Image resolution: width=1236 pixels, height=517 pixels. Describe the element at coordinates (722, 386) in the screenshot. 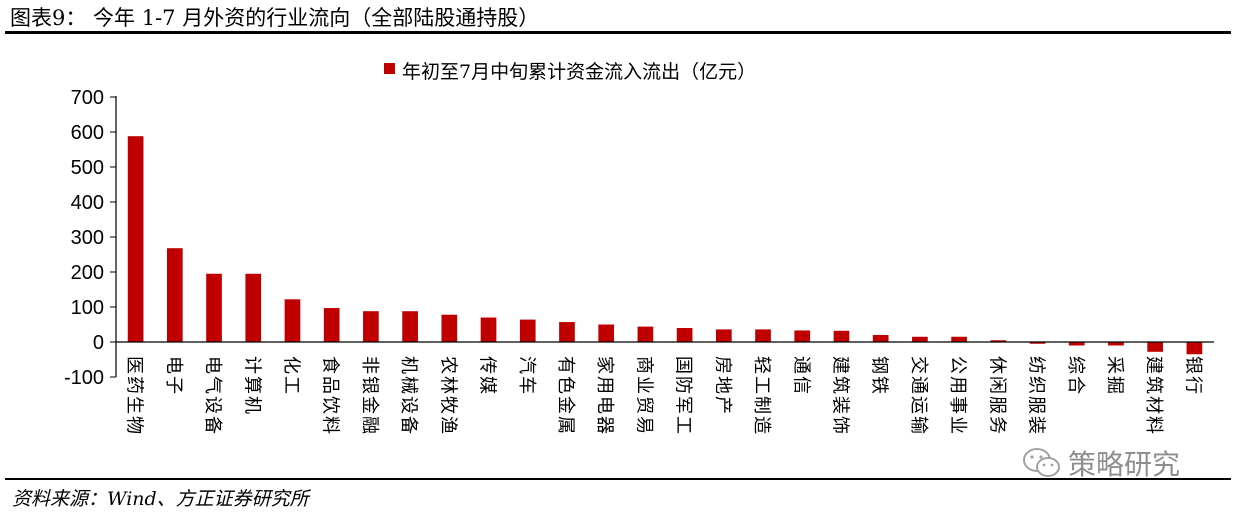

I see `x-tick-label: 房地产` at that location.